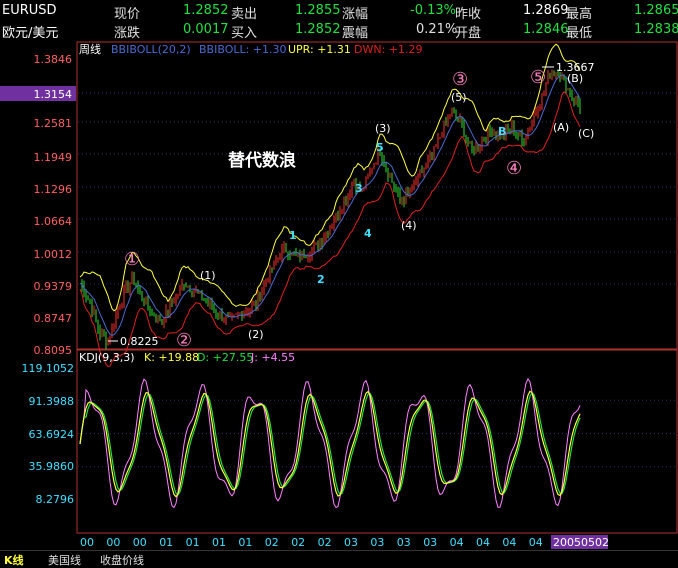 Image resolution: width=678 pixels, height=568 pixels. What do you see at coordinates (53, 189) in the screenshot?
I see `price-tick: 1.1296` at bounding box center [53, 189].